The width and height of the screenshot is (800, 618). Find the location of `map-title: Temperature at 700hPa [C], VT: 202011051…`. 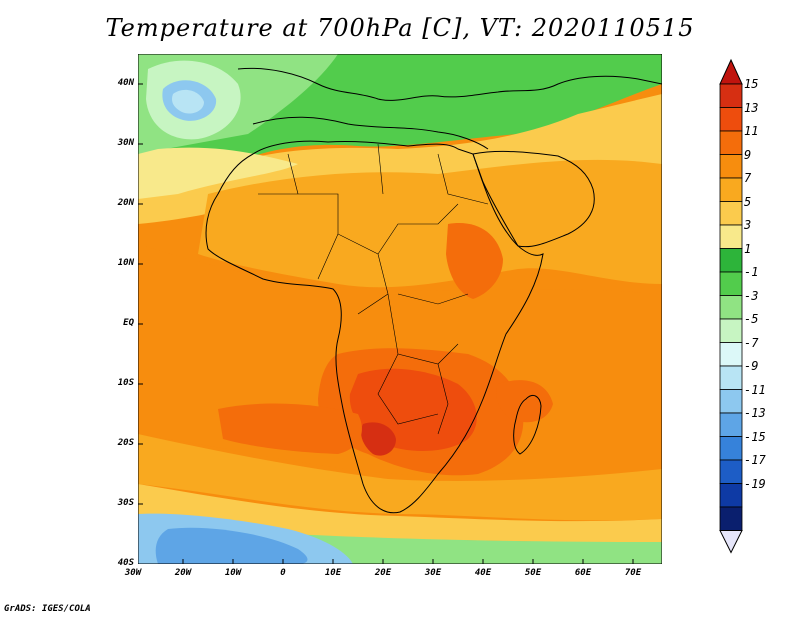

map-title: Temperature at 700hPa [C], VT: 202011051… is located at coordinates (400, 28).